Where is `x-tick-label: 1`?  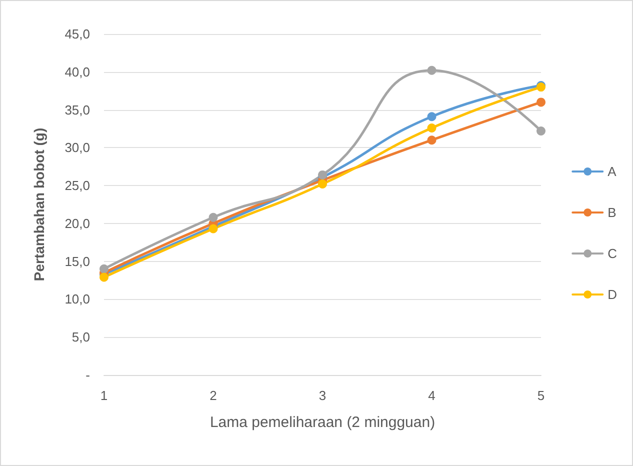 x-tick-label: 1 is located at coordinates (104, 395).